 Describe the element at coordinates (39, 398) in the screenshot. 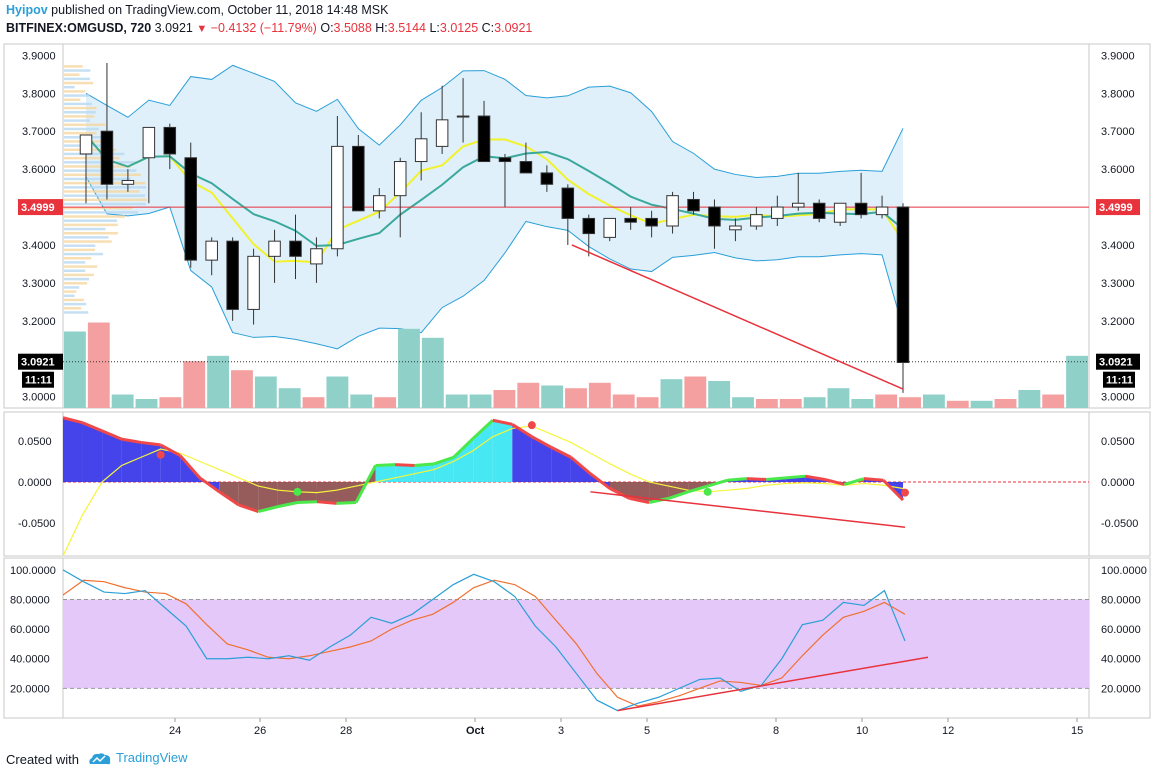

I see `price-axis-tick-left: 3.0000` at that location.